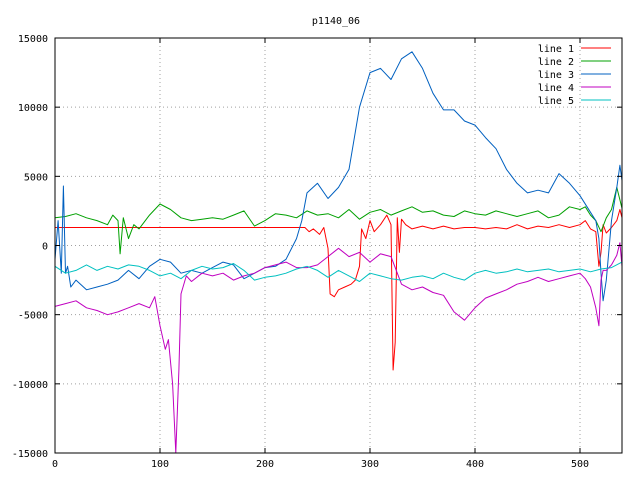 The height and width of the screenshot is (480, 640). I want to click on y-tick-label: 0, so click(45, 247).